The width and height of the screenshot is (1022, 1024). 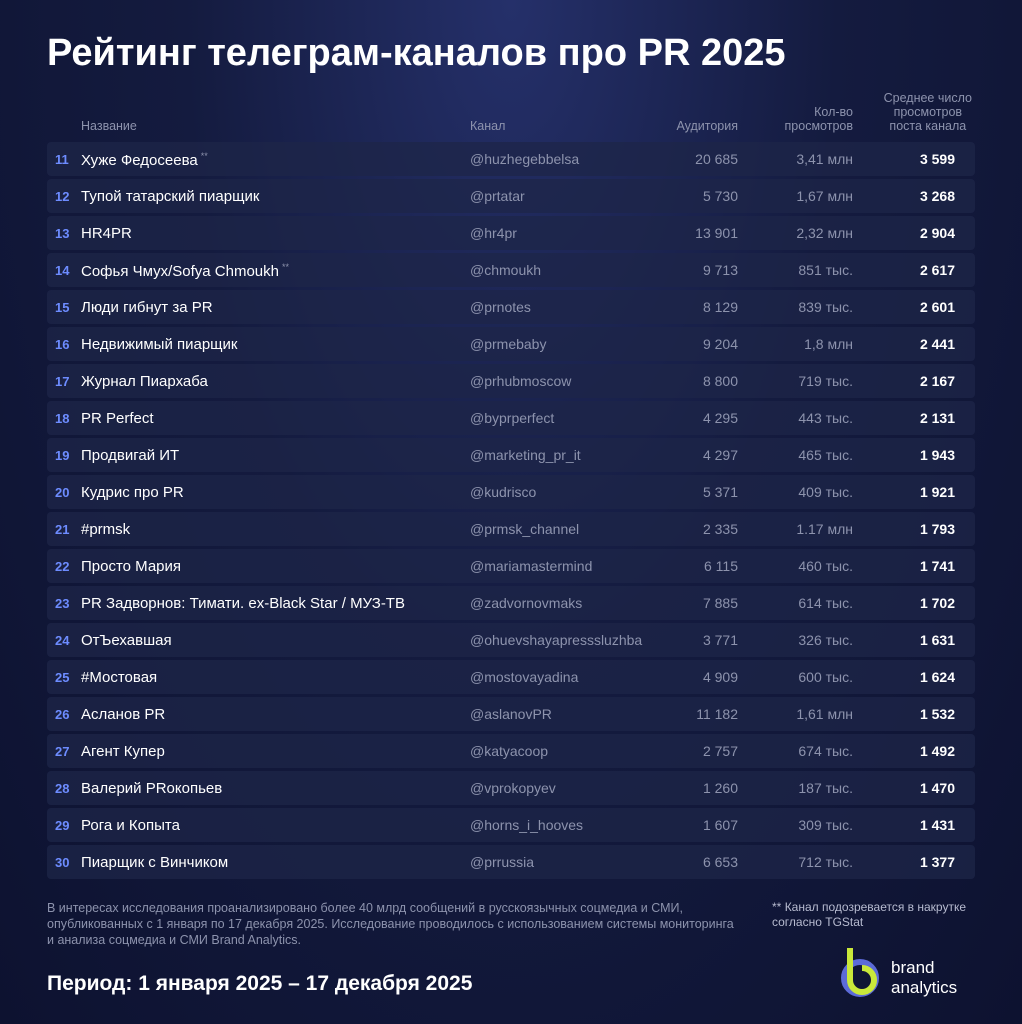 What do you see at coordinates (825, 677) in the screenshot?
I see `views: 600 тыс.` at bounding box center [825, 677].